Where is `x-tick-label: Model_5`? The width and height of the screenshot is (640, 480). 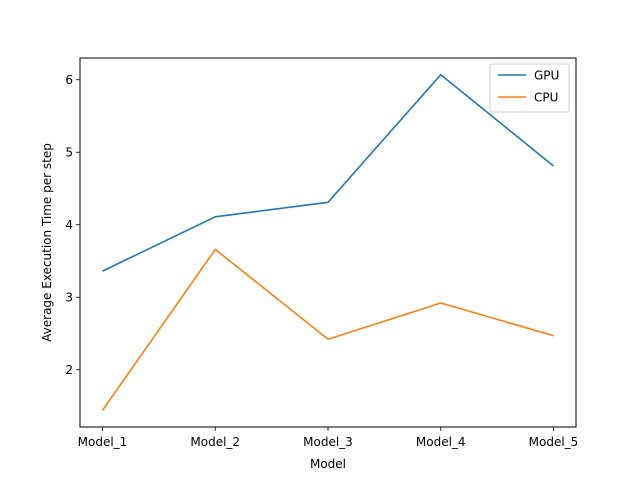 x-tick-label: Model_5 is located at coordinates (554, 442).